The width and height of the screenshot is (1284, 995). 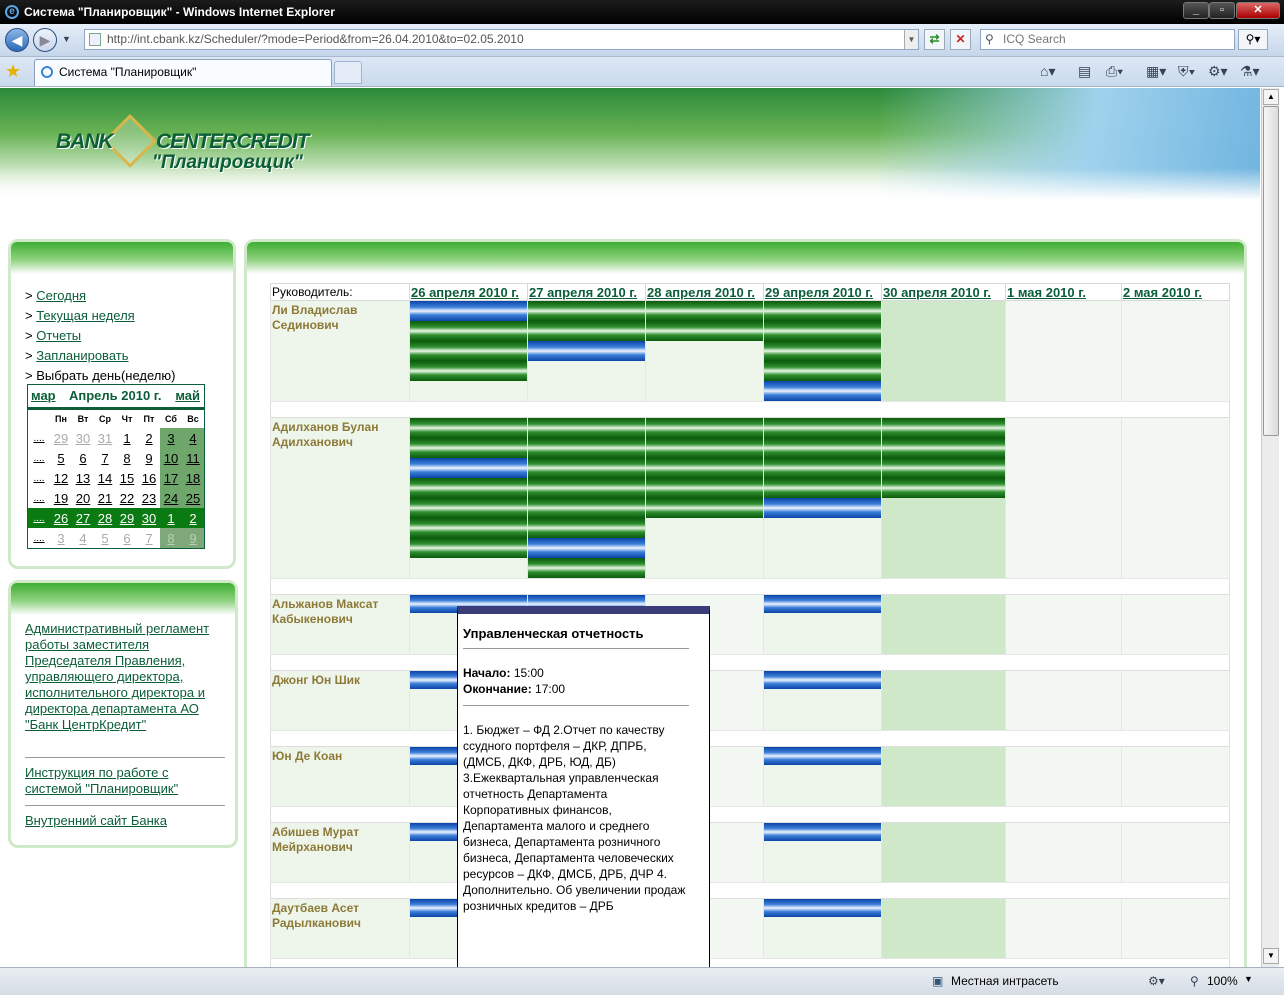 I want to click on calendar-day: 23, so click(x=149, y=498).